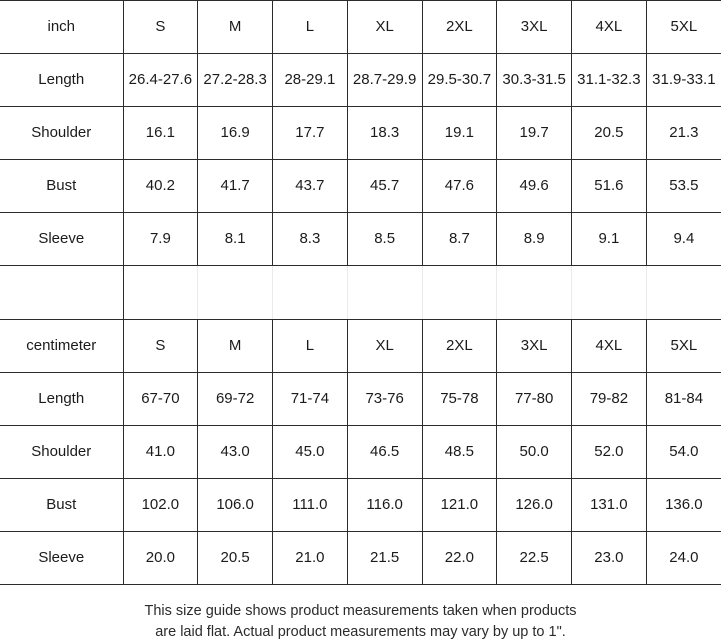 This screenshot has height=643, width=721. I want to click on column-header-m: M, so click(235, 27).